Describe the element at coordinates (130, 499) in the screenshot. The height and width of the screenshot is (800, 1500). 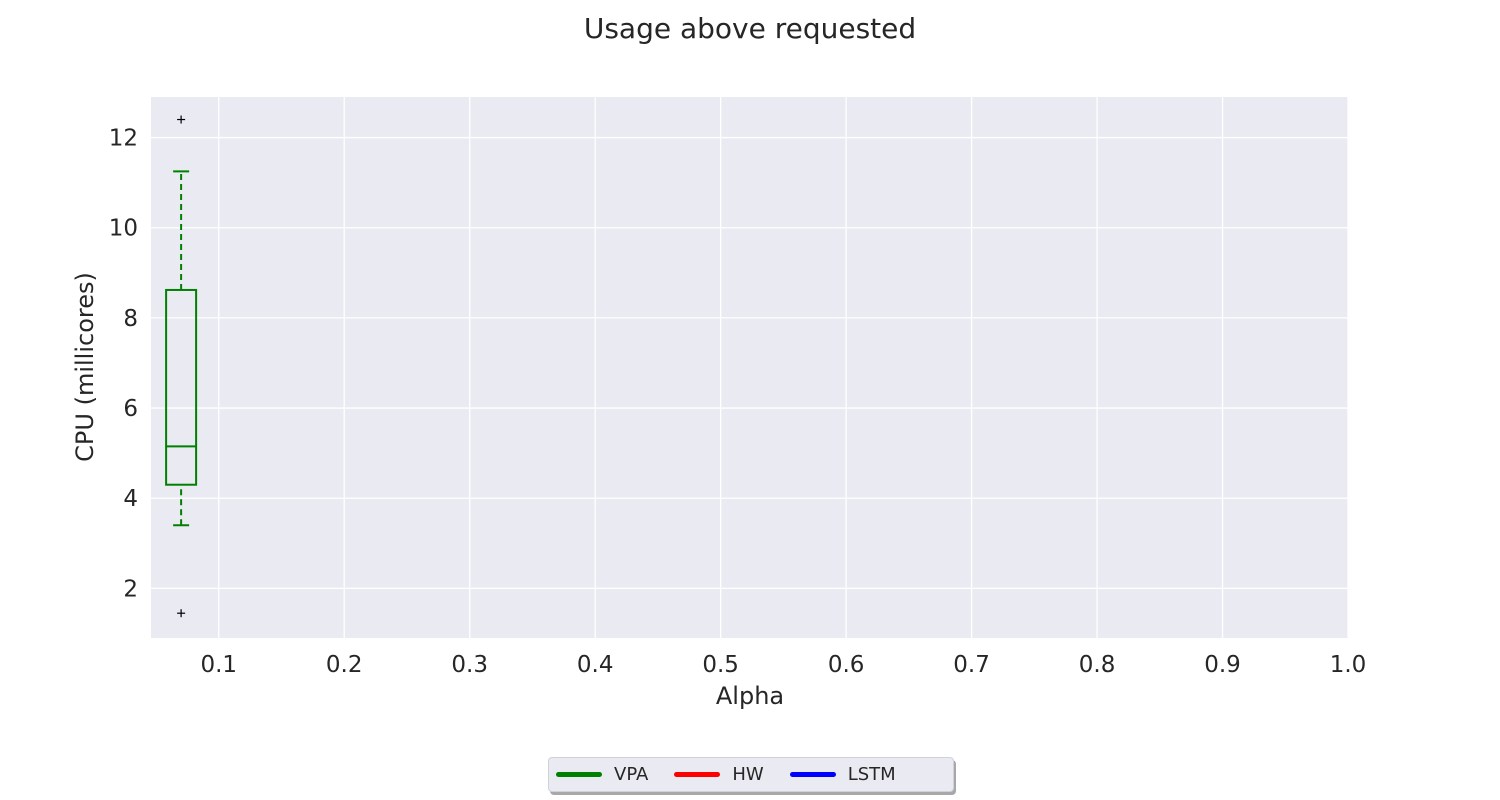
I see `y-tick-label: 4` at that location.